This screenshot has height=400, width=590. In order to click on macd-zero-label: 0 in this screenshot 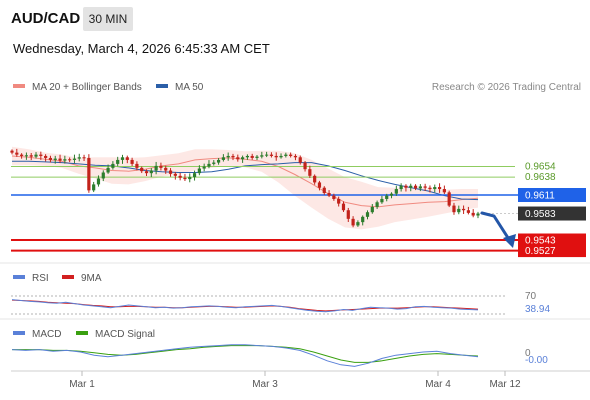, I will do `click(528, 353)`.